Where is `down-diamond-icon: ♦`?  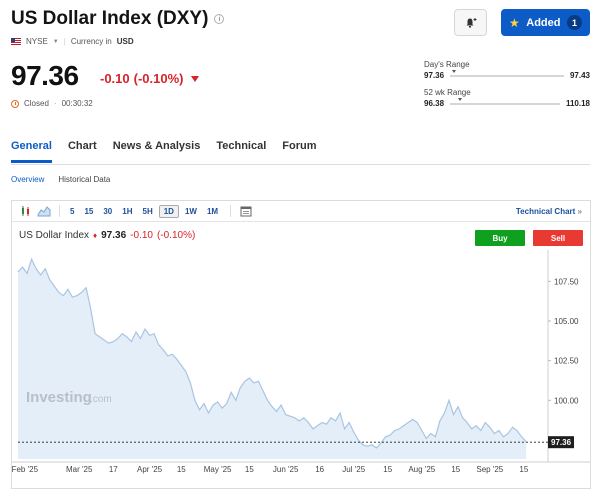 down-diamond-icon: ♦ is located at coordinates (95, 235).